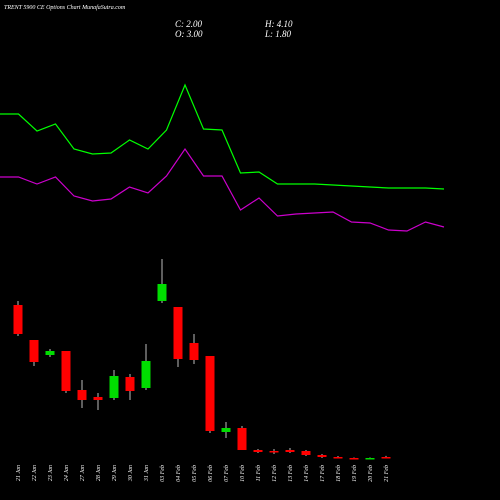  I want to click on x-tick-label: 05 Feb, so click(195, 473).